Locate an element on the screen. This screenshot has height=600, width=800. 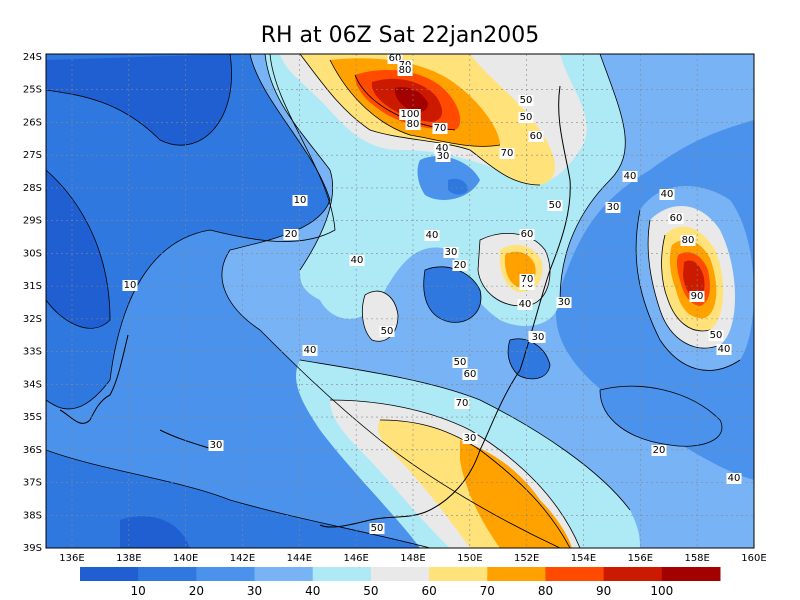
colorbar-tick-label: 60 is located at coordinates (428, 591).